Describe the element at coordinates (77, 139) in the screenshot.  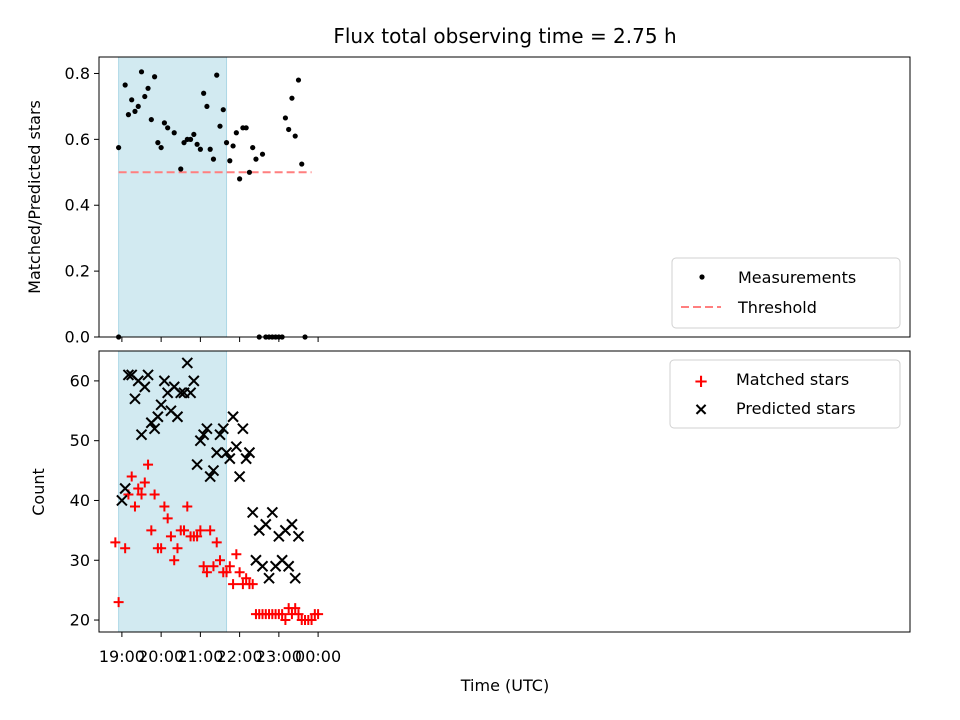
I see `top-ytick-label: 0.6` at that location.